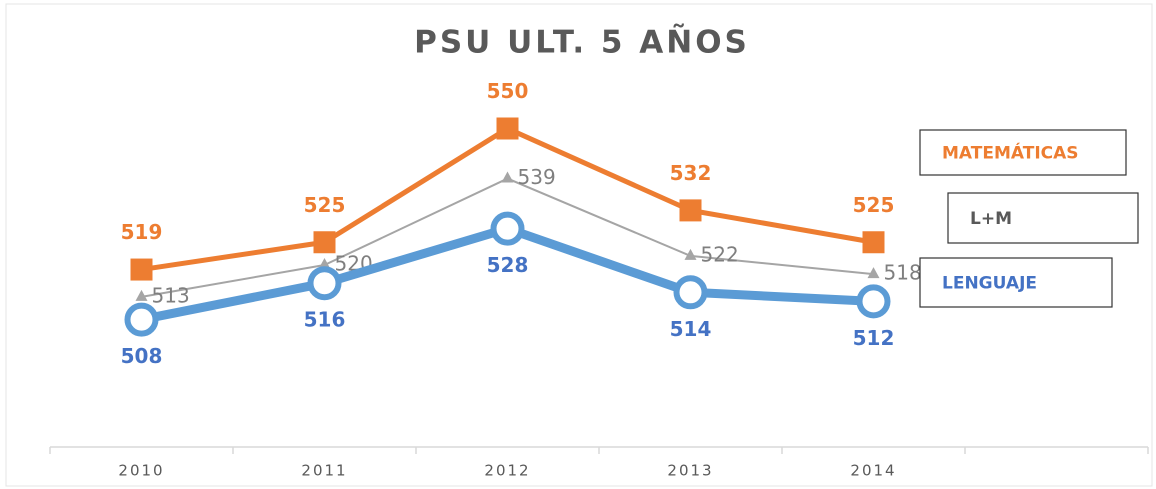 This screenshot has width=1156, height=489. What do you see at coordinates (508, 265) in the screenshot?
I see `data-label: 528` at bounding box center [508, 265].